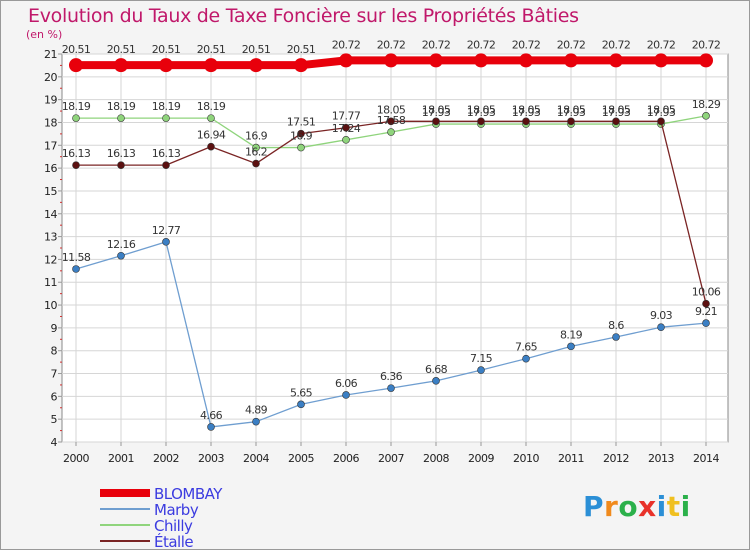 This screenshot has width=750, height=550. I want to click on x-tick-label: 2002, so click(166, 458).